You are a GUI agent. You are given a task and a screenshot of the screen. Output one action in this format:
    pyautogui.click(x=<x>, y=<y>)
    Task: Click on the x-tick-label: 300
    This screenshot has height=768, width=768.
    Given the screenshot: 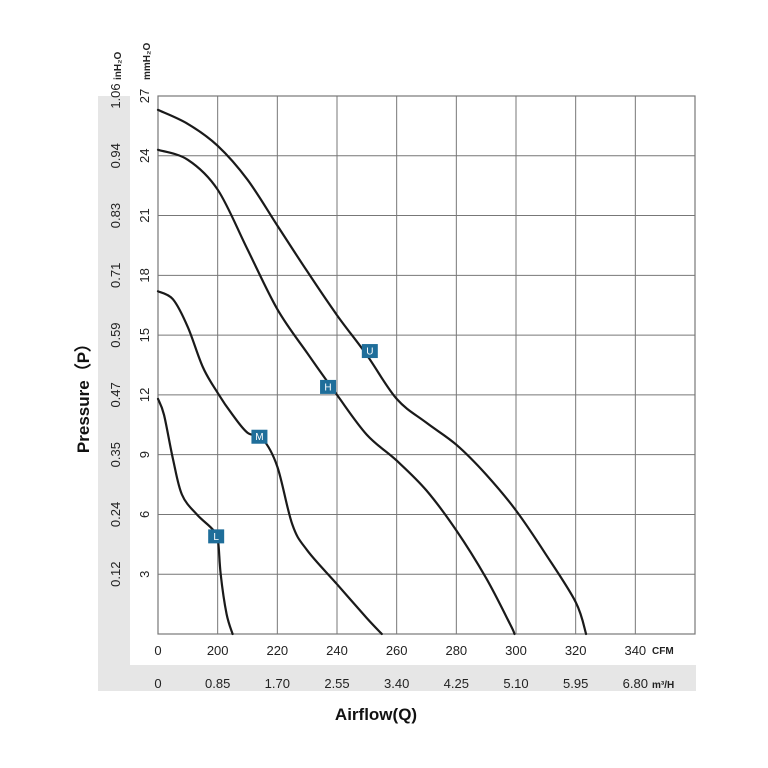 What is the action you would take?
    pyautogui.click(x=516, y=650)
    